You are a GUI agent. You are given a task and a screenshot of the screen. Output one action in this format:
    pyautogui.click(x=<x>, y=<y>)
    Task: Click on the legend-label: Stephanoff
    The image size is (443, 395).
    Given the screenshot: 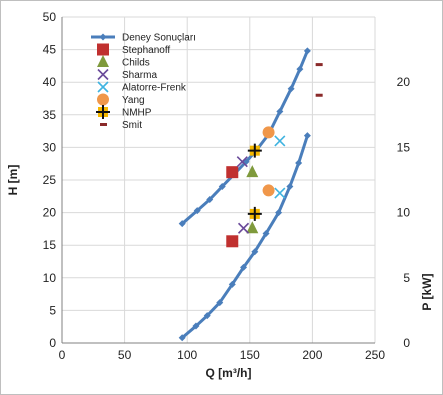 What is the action you would take?
    pyautogui.click(x=146, y=50)
    